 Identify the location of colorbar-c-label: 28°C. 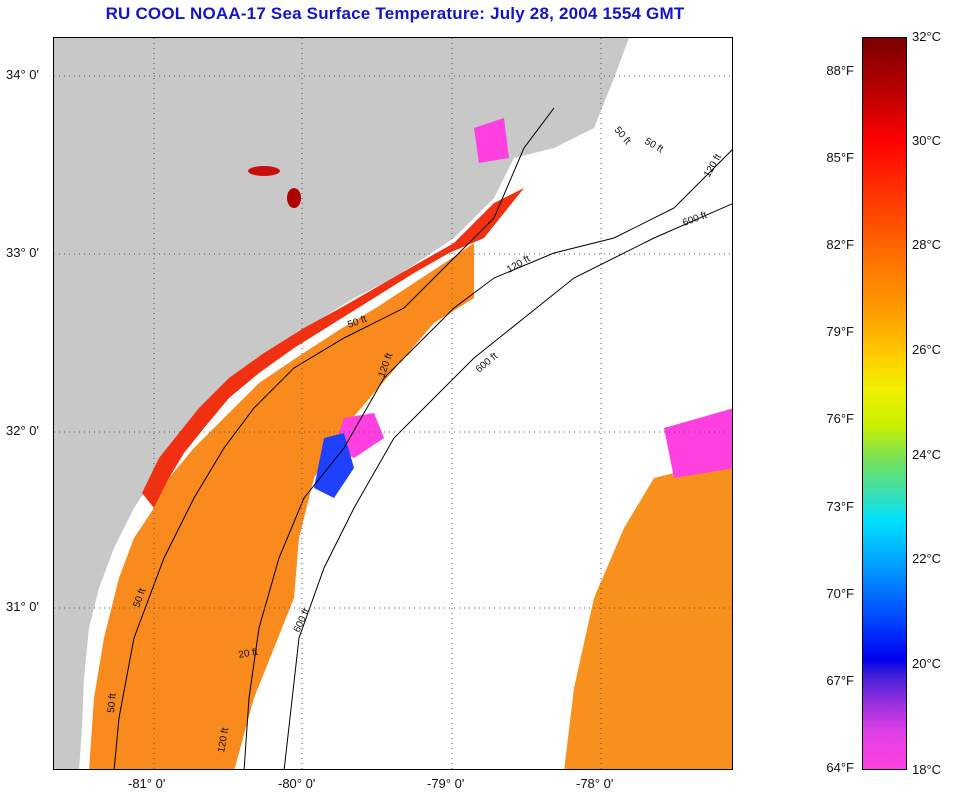
(927, 244).